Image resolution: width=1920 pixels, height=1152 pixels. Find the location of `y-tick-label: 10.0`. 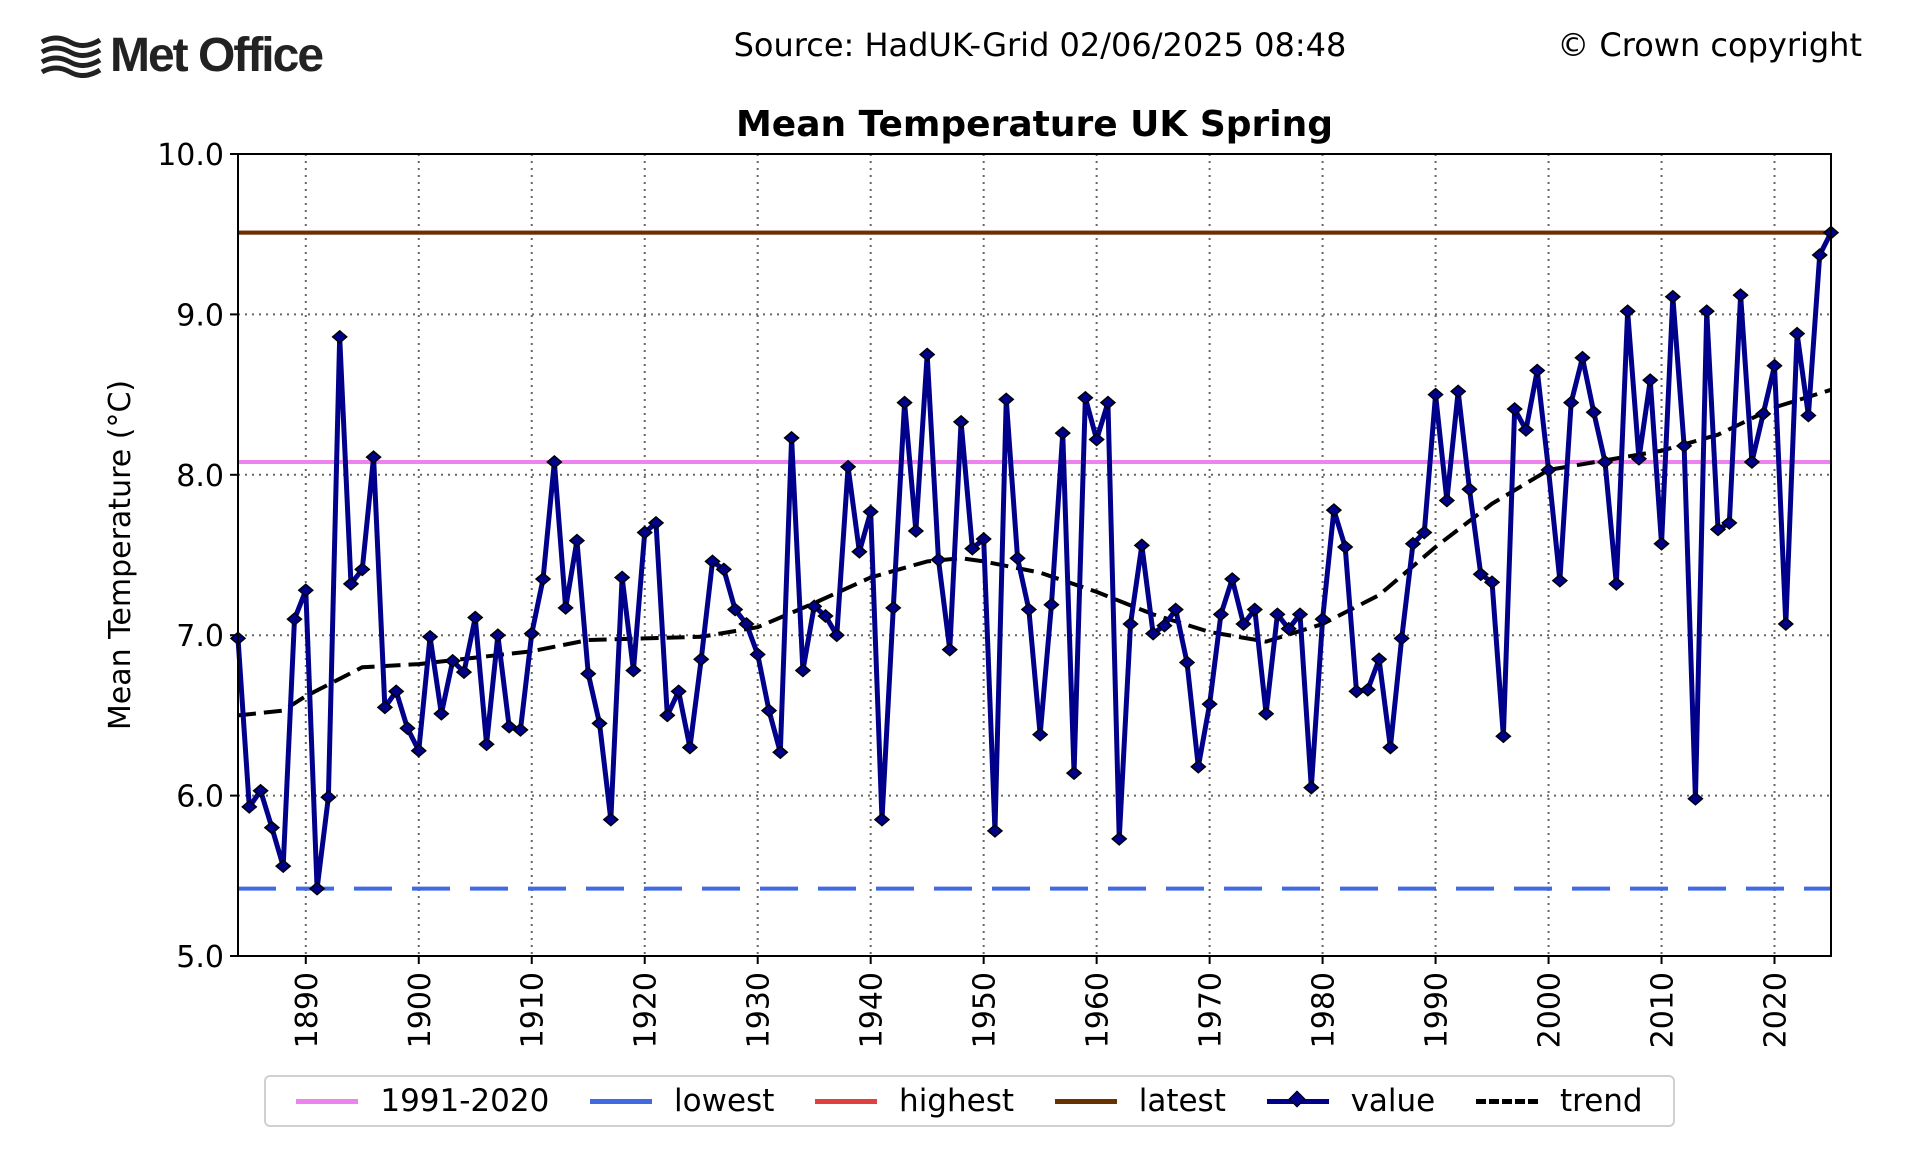

y-tick-label: 10.0 is located at coordinates (190, 155).